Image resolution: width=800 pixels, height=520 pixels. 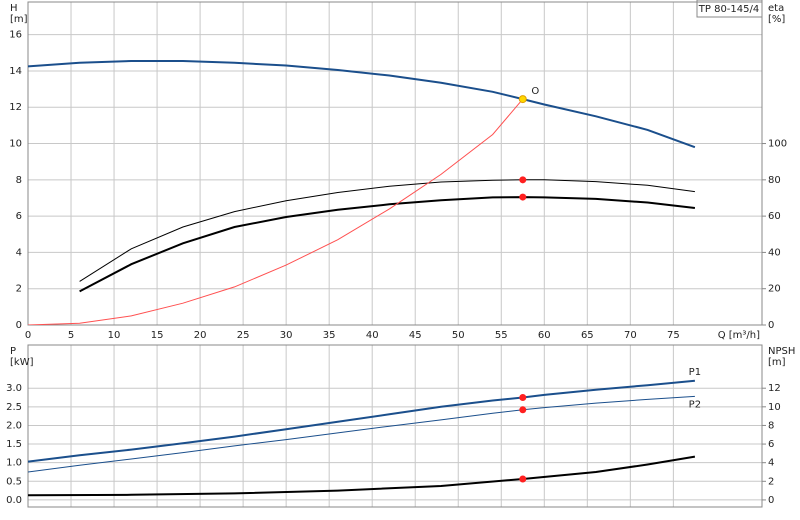 What do you see at coordinates (14, 8) in the screenshot?
I see `y-axis-label: H` at bounding box center [14, 8].